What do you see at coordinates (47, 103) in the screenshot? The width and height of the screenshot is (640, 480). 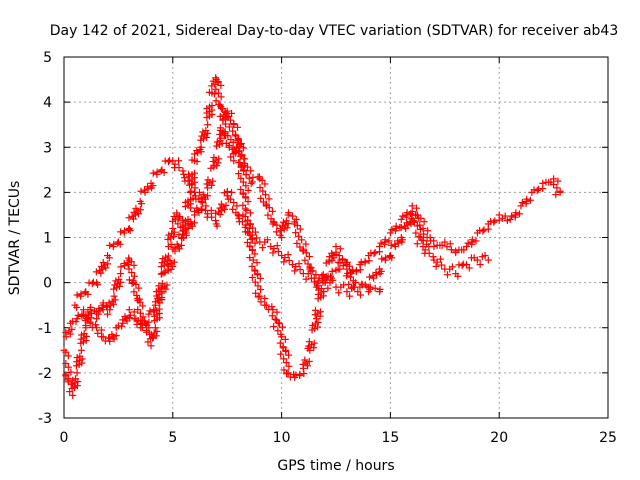 I see `y-tick-label: 4` at bounding box center [47, 103].